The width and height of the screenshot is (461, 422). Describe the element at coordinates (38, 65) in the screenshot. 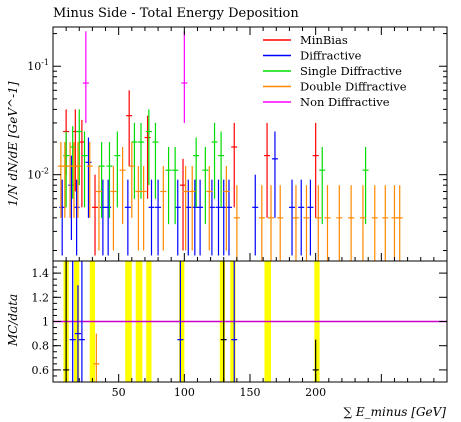

I see `main-ytick-label: 10⁻¹` at that location.